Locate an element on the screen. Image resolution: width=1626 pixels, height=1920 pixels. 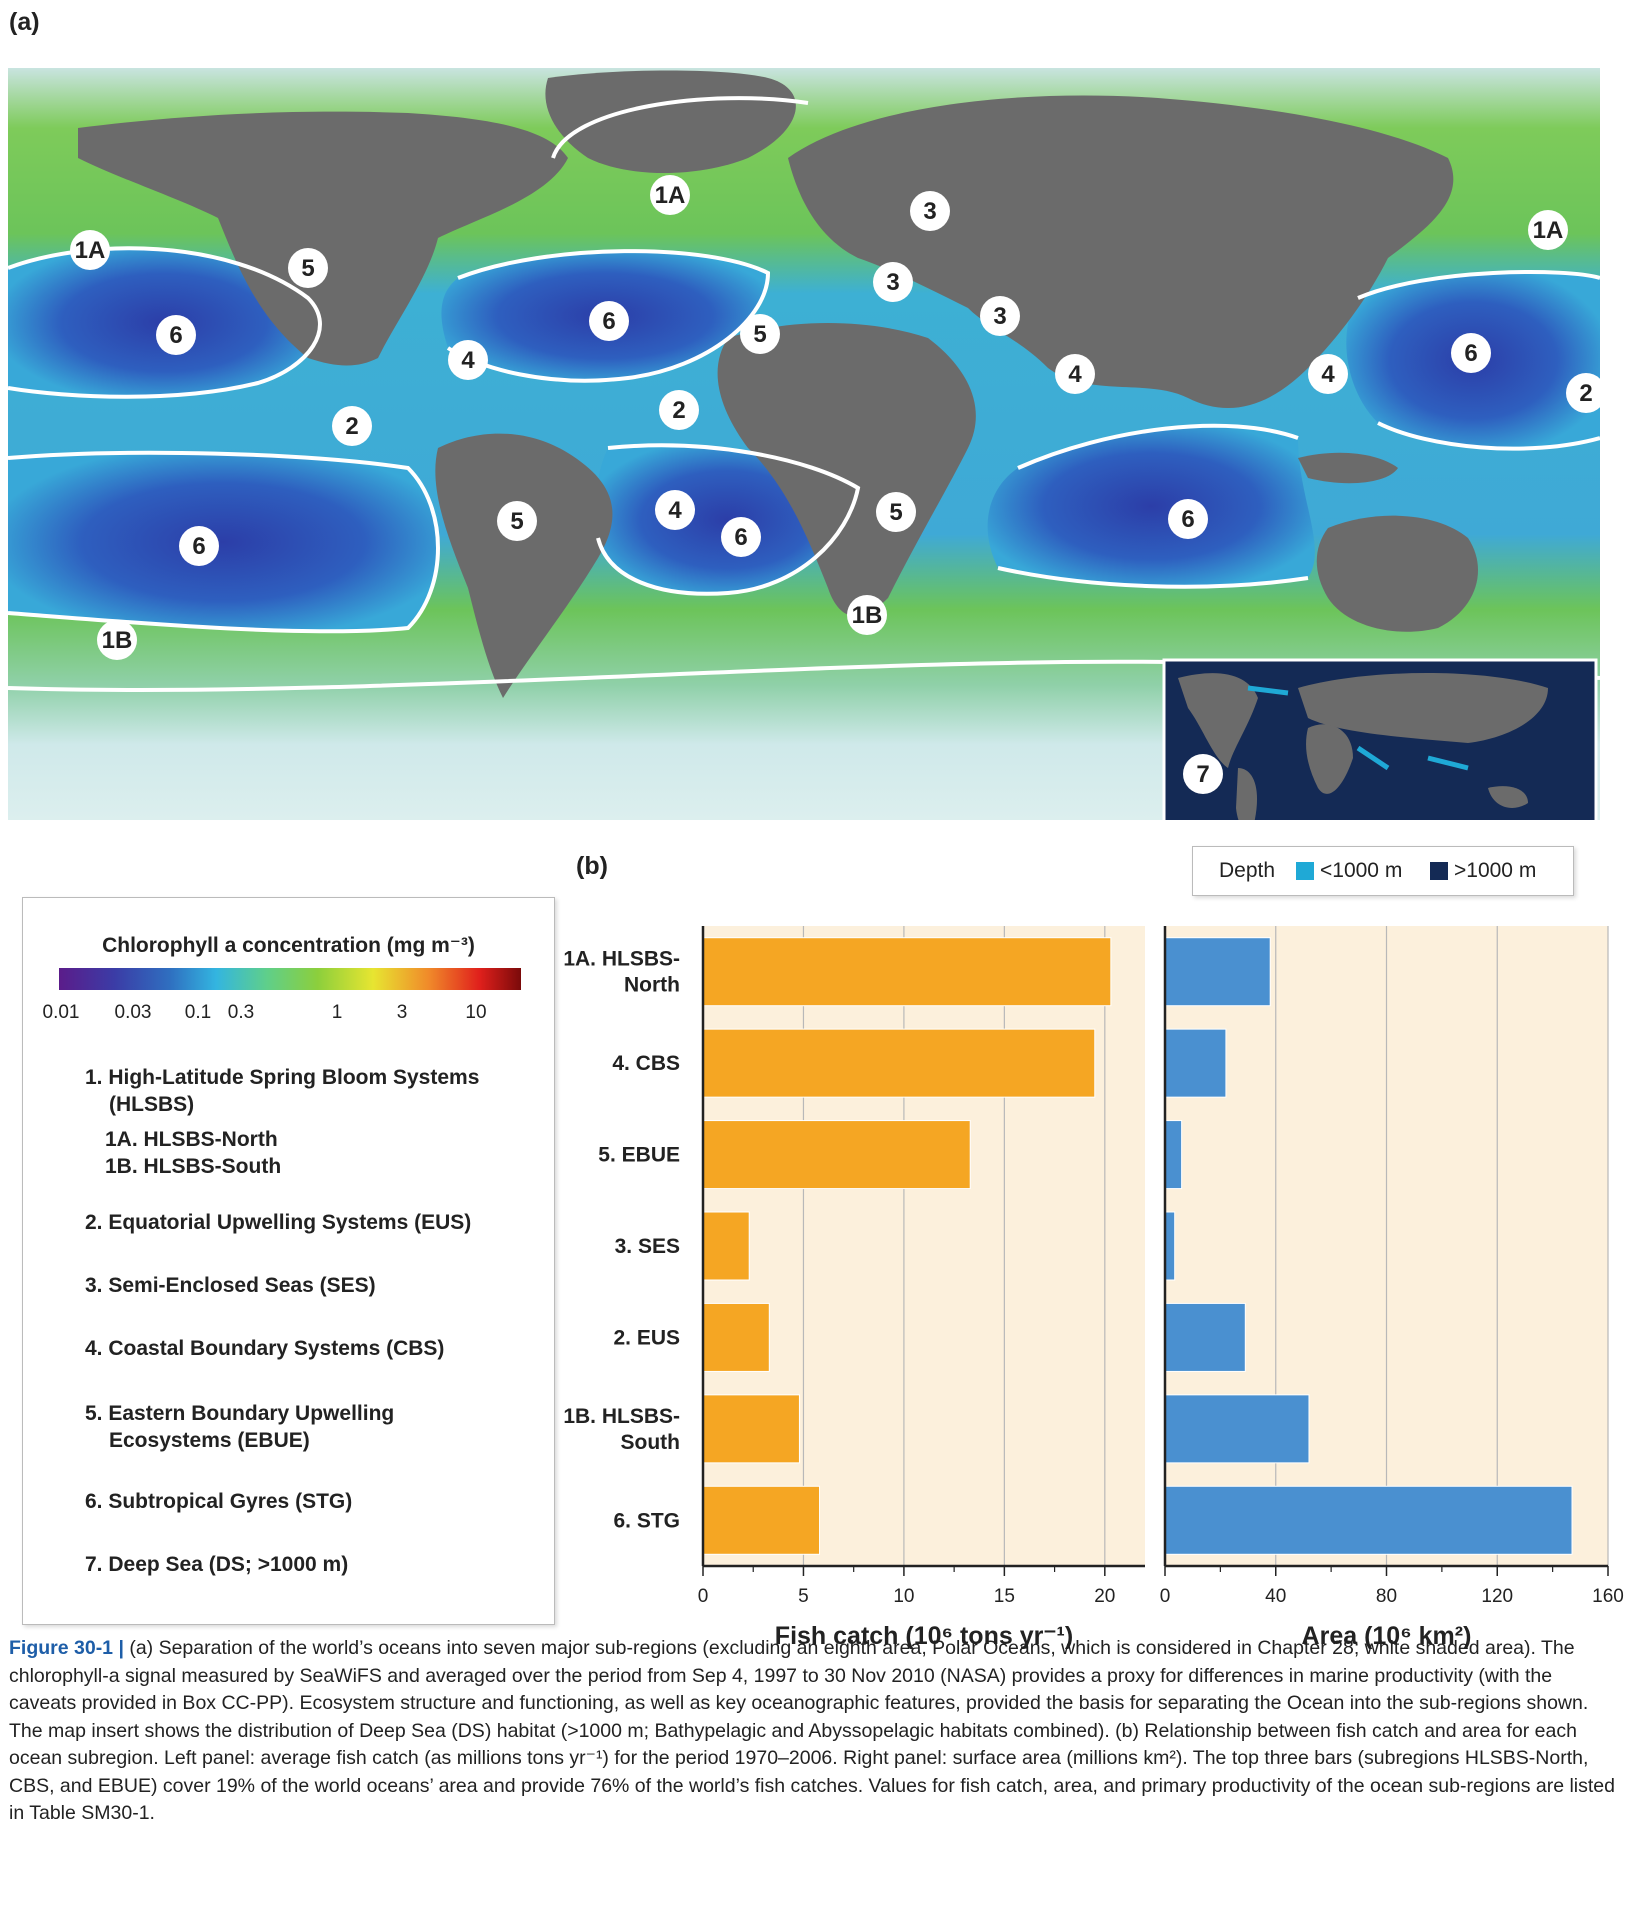
category-label: 1A. HLSBS- is located at coordinates (621, 959).